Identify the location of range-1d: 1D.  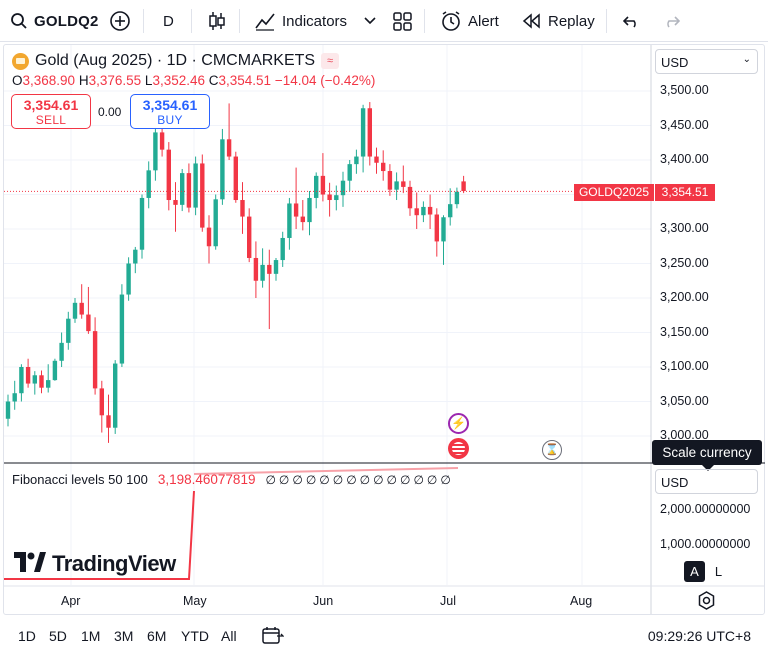
(27, 636).